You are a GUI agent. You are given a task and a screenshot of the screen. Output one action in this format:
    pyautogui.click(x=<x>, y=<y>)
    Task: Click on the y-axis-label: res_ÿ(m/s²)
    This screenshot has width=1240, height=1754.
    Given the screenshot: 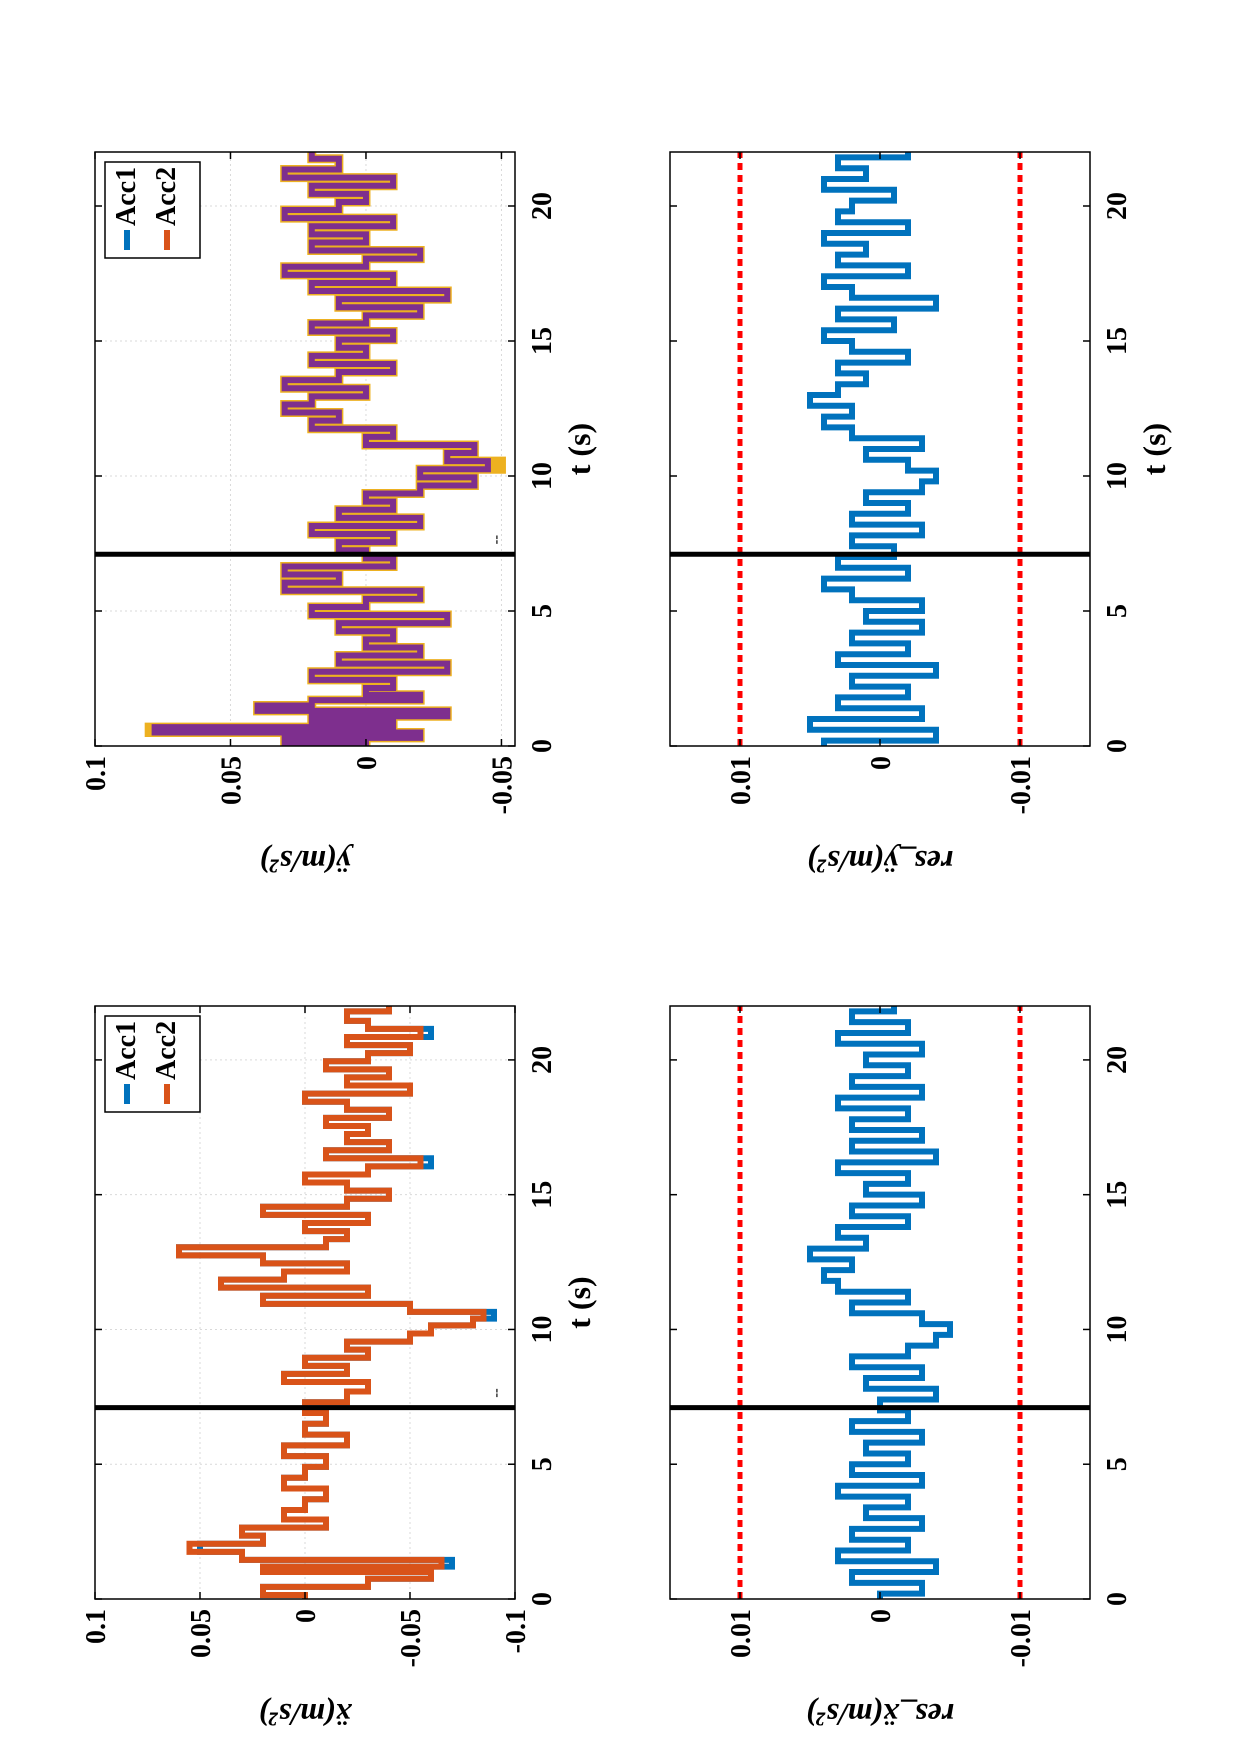 What is the action you would take?
    pyautogui.click(x=880, y=862)
    